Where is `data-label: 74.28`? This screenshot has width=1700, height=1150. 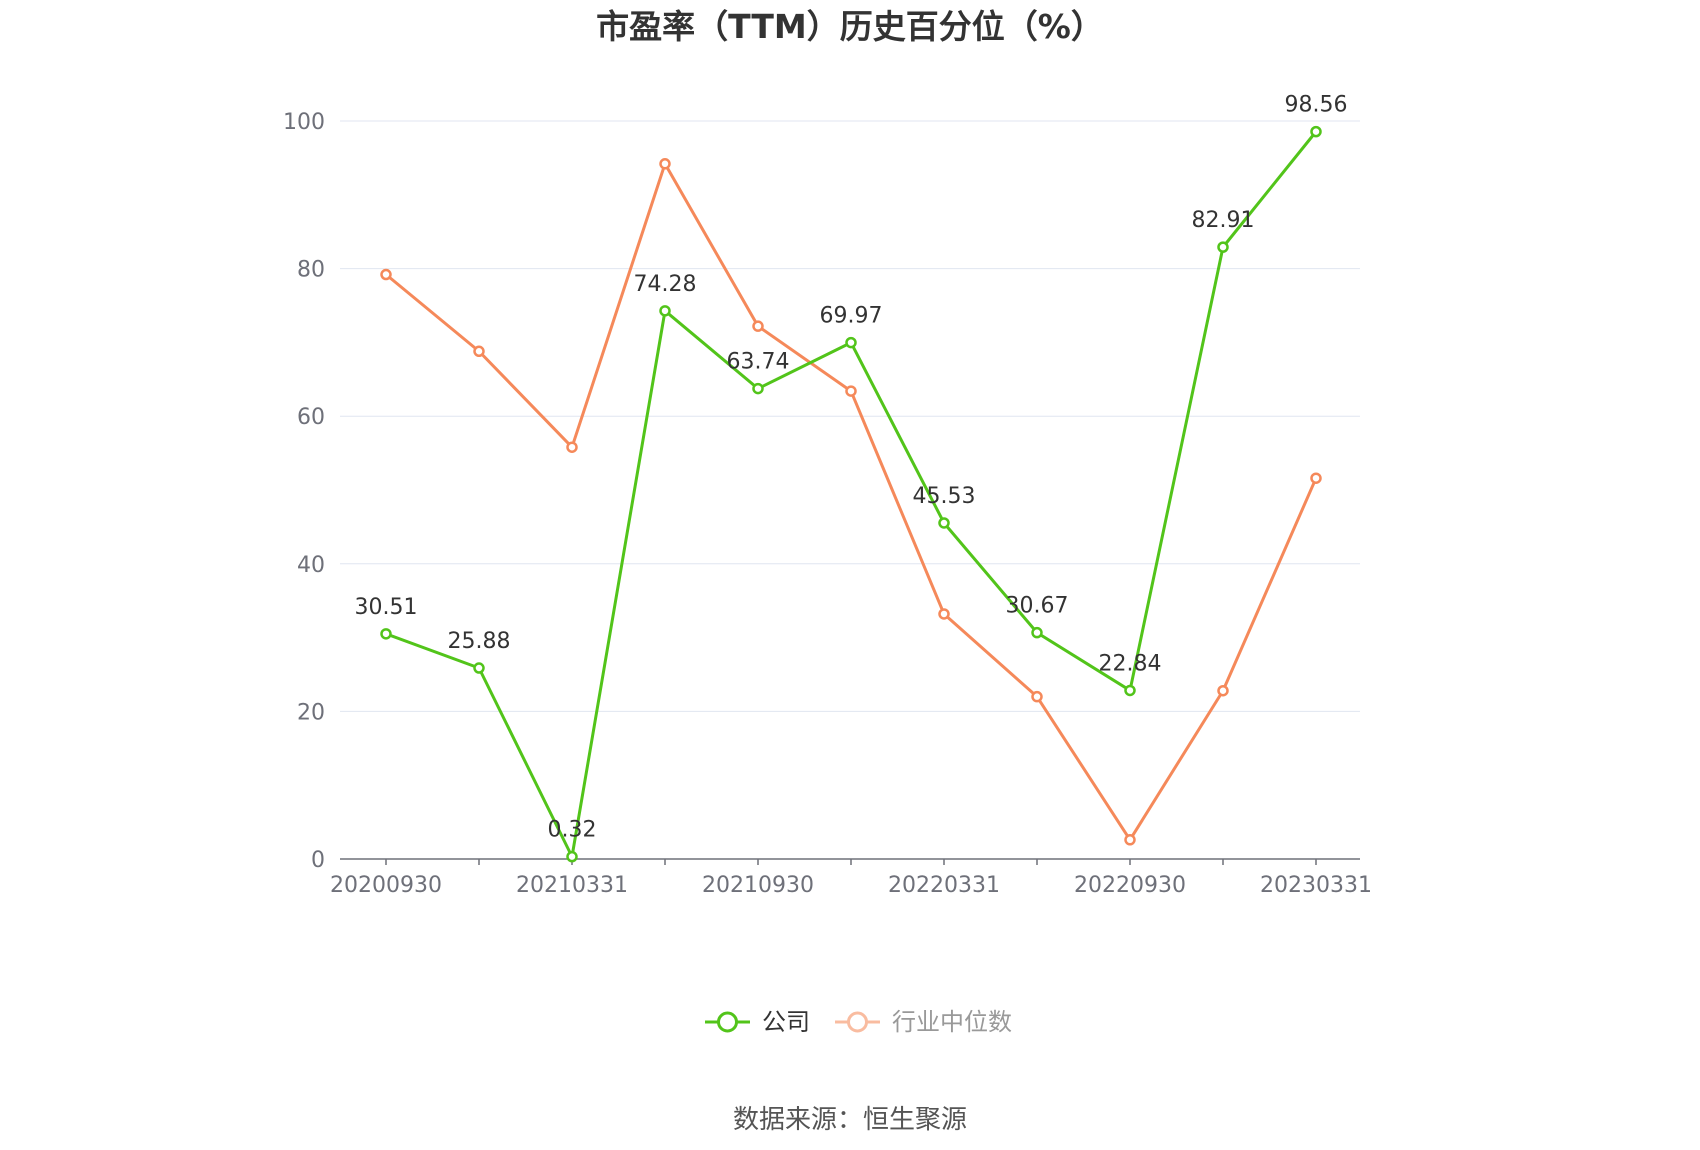 data-label: 74.28 is located at coordinates (665, 284).